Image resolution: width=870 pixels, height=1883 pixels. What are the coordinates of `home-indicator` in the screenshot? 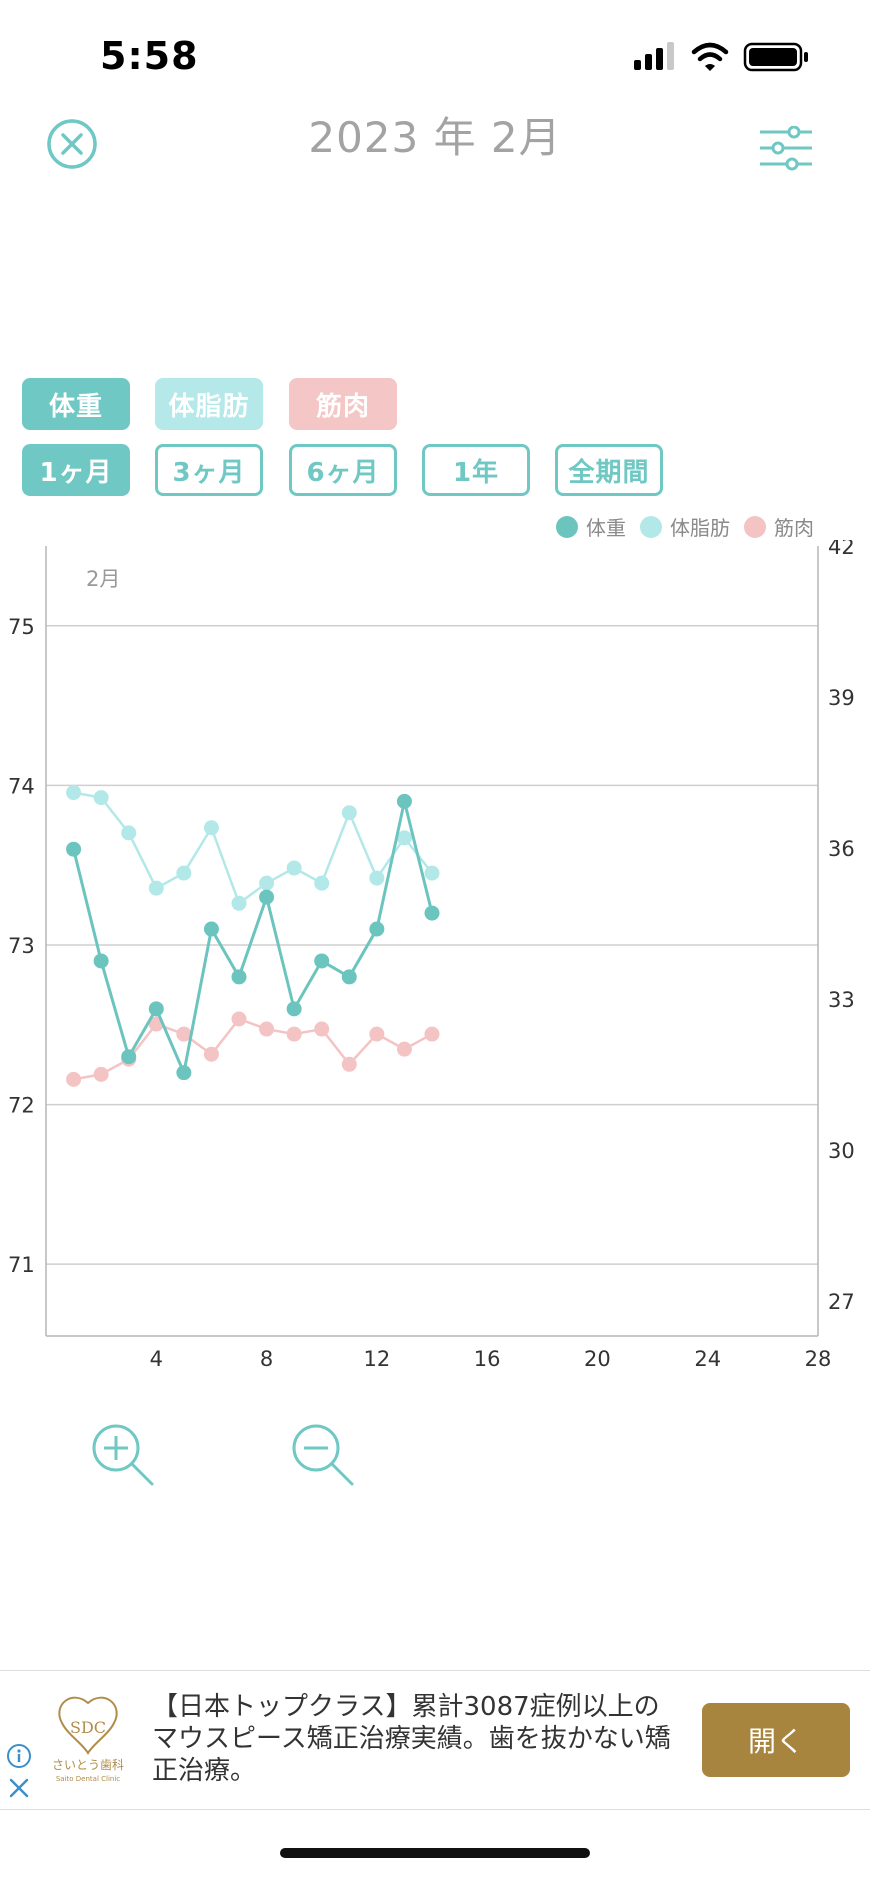 It's located at (435, 1853).